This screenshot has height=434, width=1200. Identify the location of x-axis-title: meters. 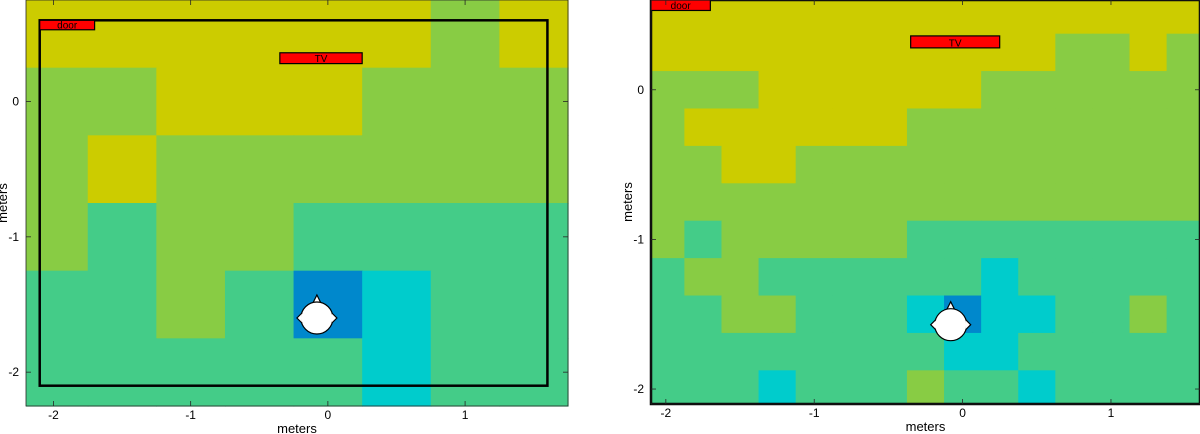
(926, 426).